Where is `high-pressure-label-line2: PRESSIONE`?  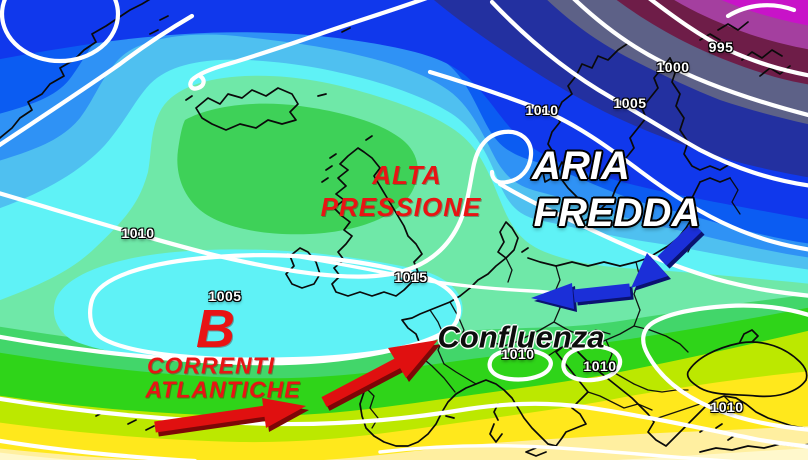
high-pressure-label-line2: PRESSIONE is located at coordinates (401, 207).